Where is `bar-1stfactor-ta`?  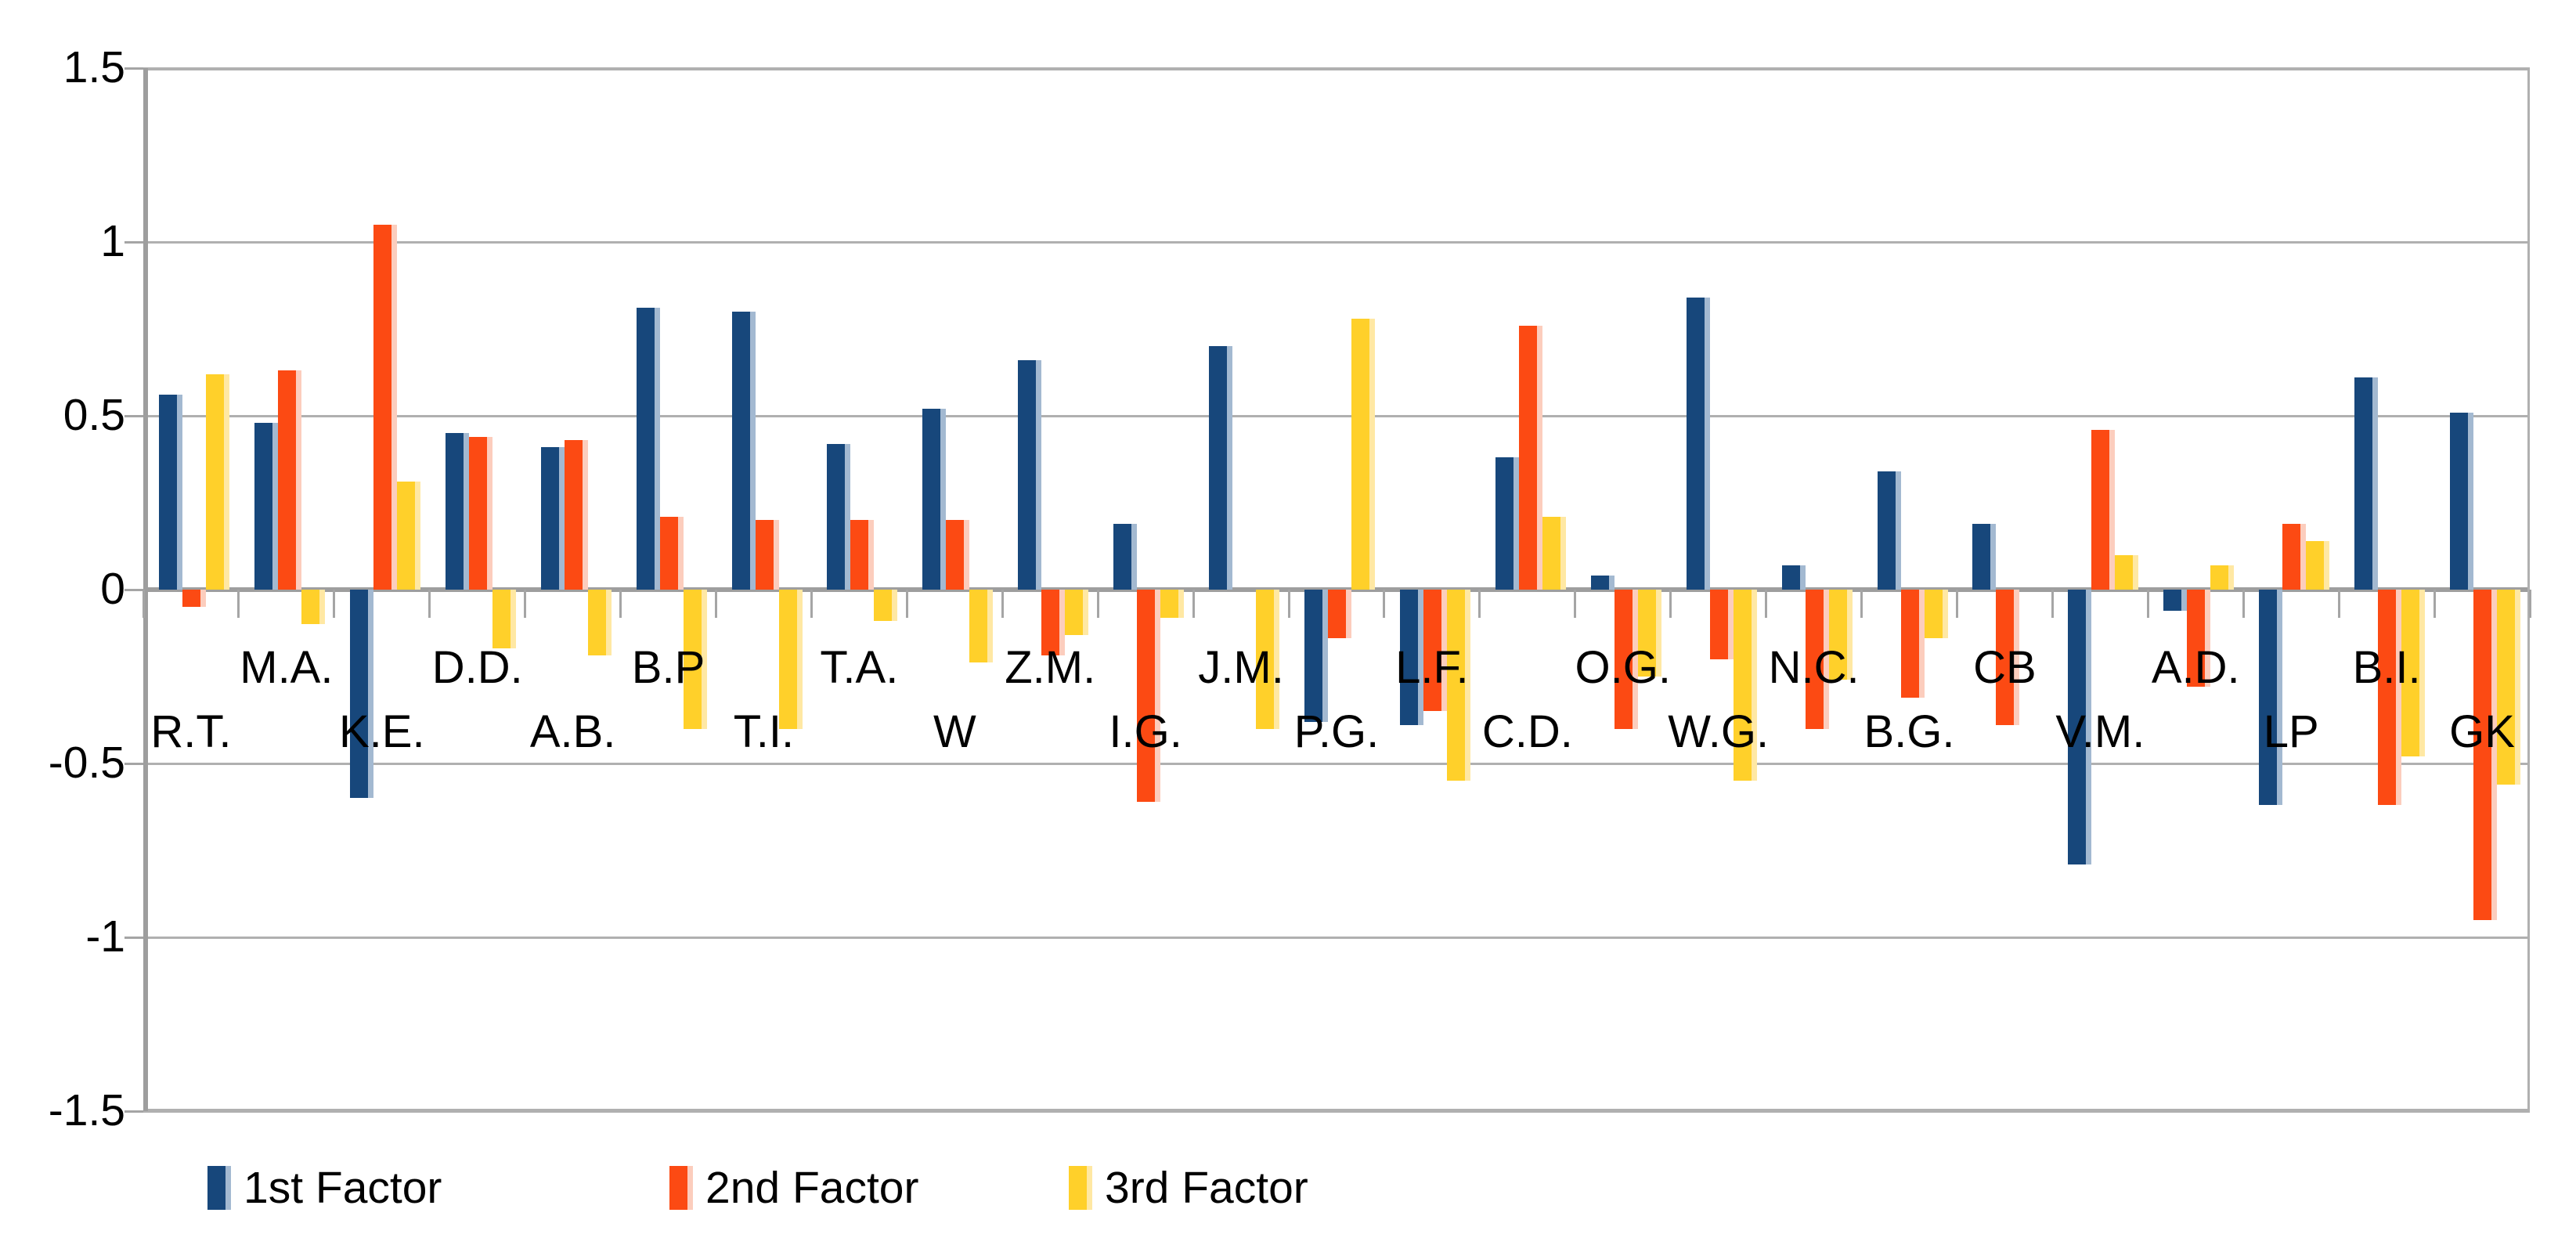 bar-1stfactor-ta is located at coordinates (839, 516).